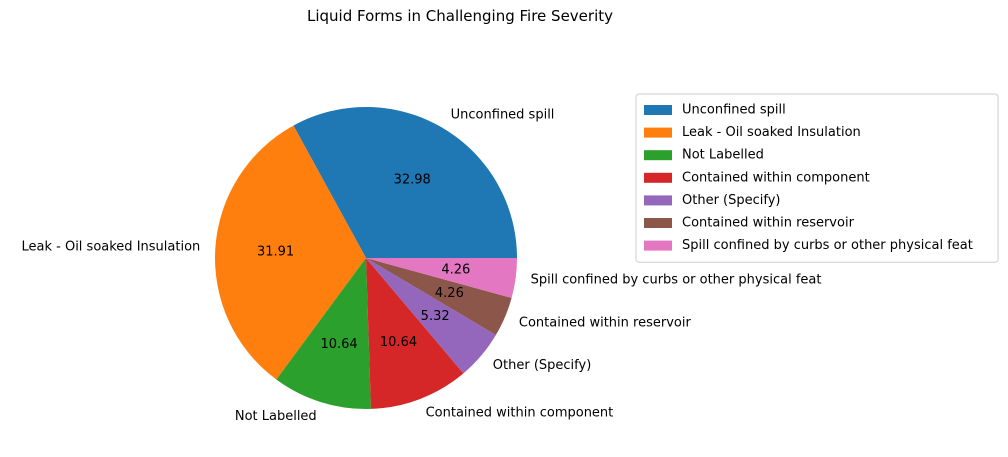 This screenshot has width=1008, height=457. What do you see at coordinates (768, 223) in the screenshot?
I see `legend-label-contained-within-reservoir: Contained within reservoir` at bounding box center [768, 223].